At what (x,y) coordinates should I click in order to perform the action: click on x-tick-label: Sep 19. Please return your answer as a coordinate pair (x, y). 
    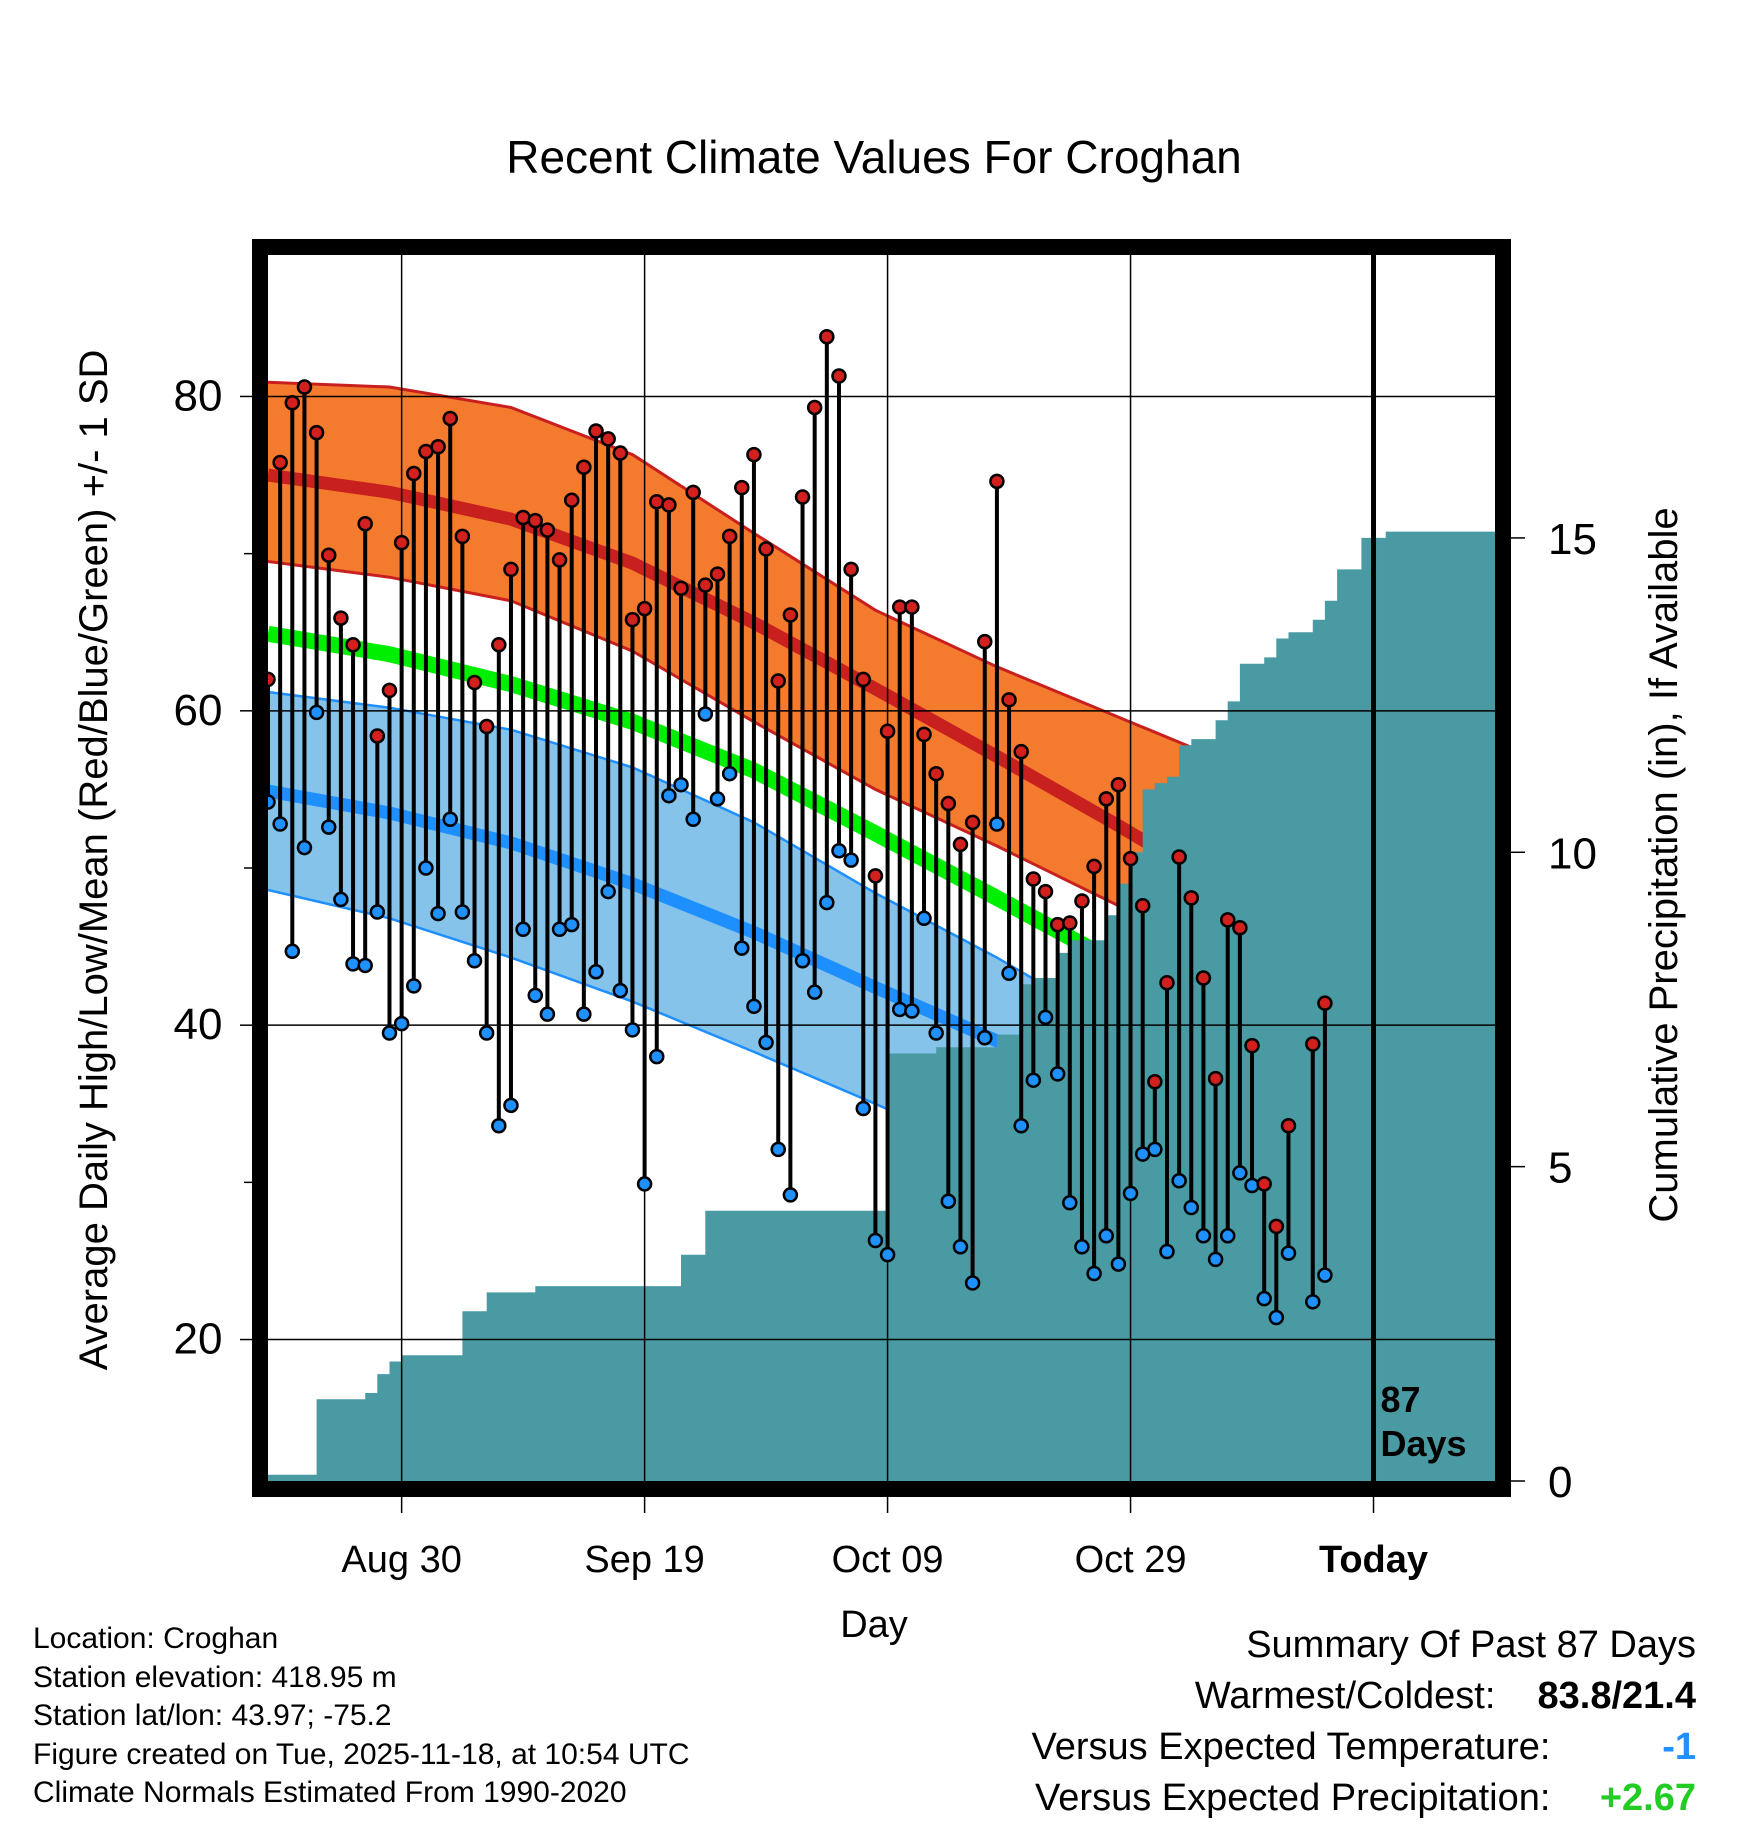
    Looking at the image, I should click on (644, 1560).